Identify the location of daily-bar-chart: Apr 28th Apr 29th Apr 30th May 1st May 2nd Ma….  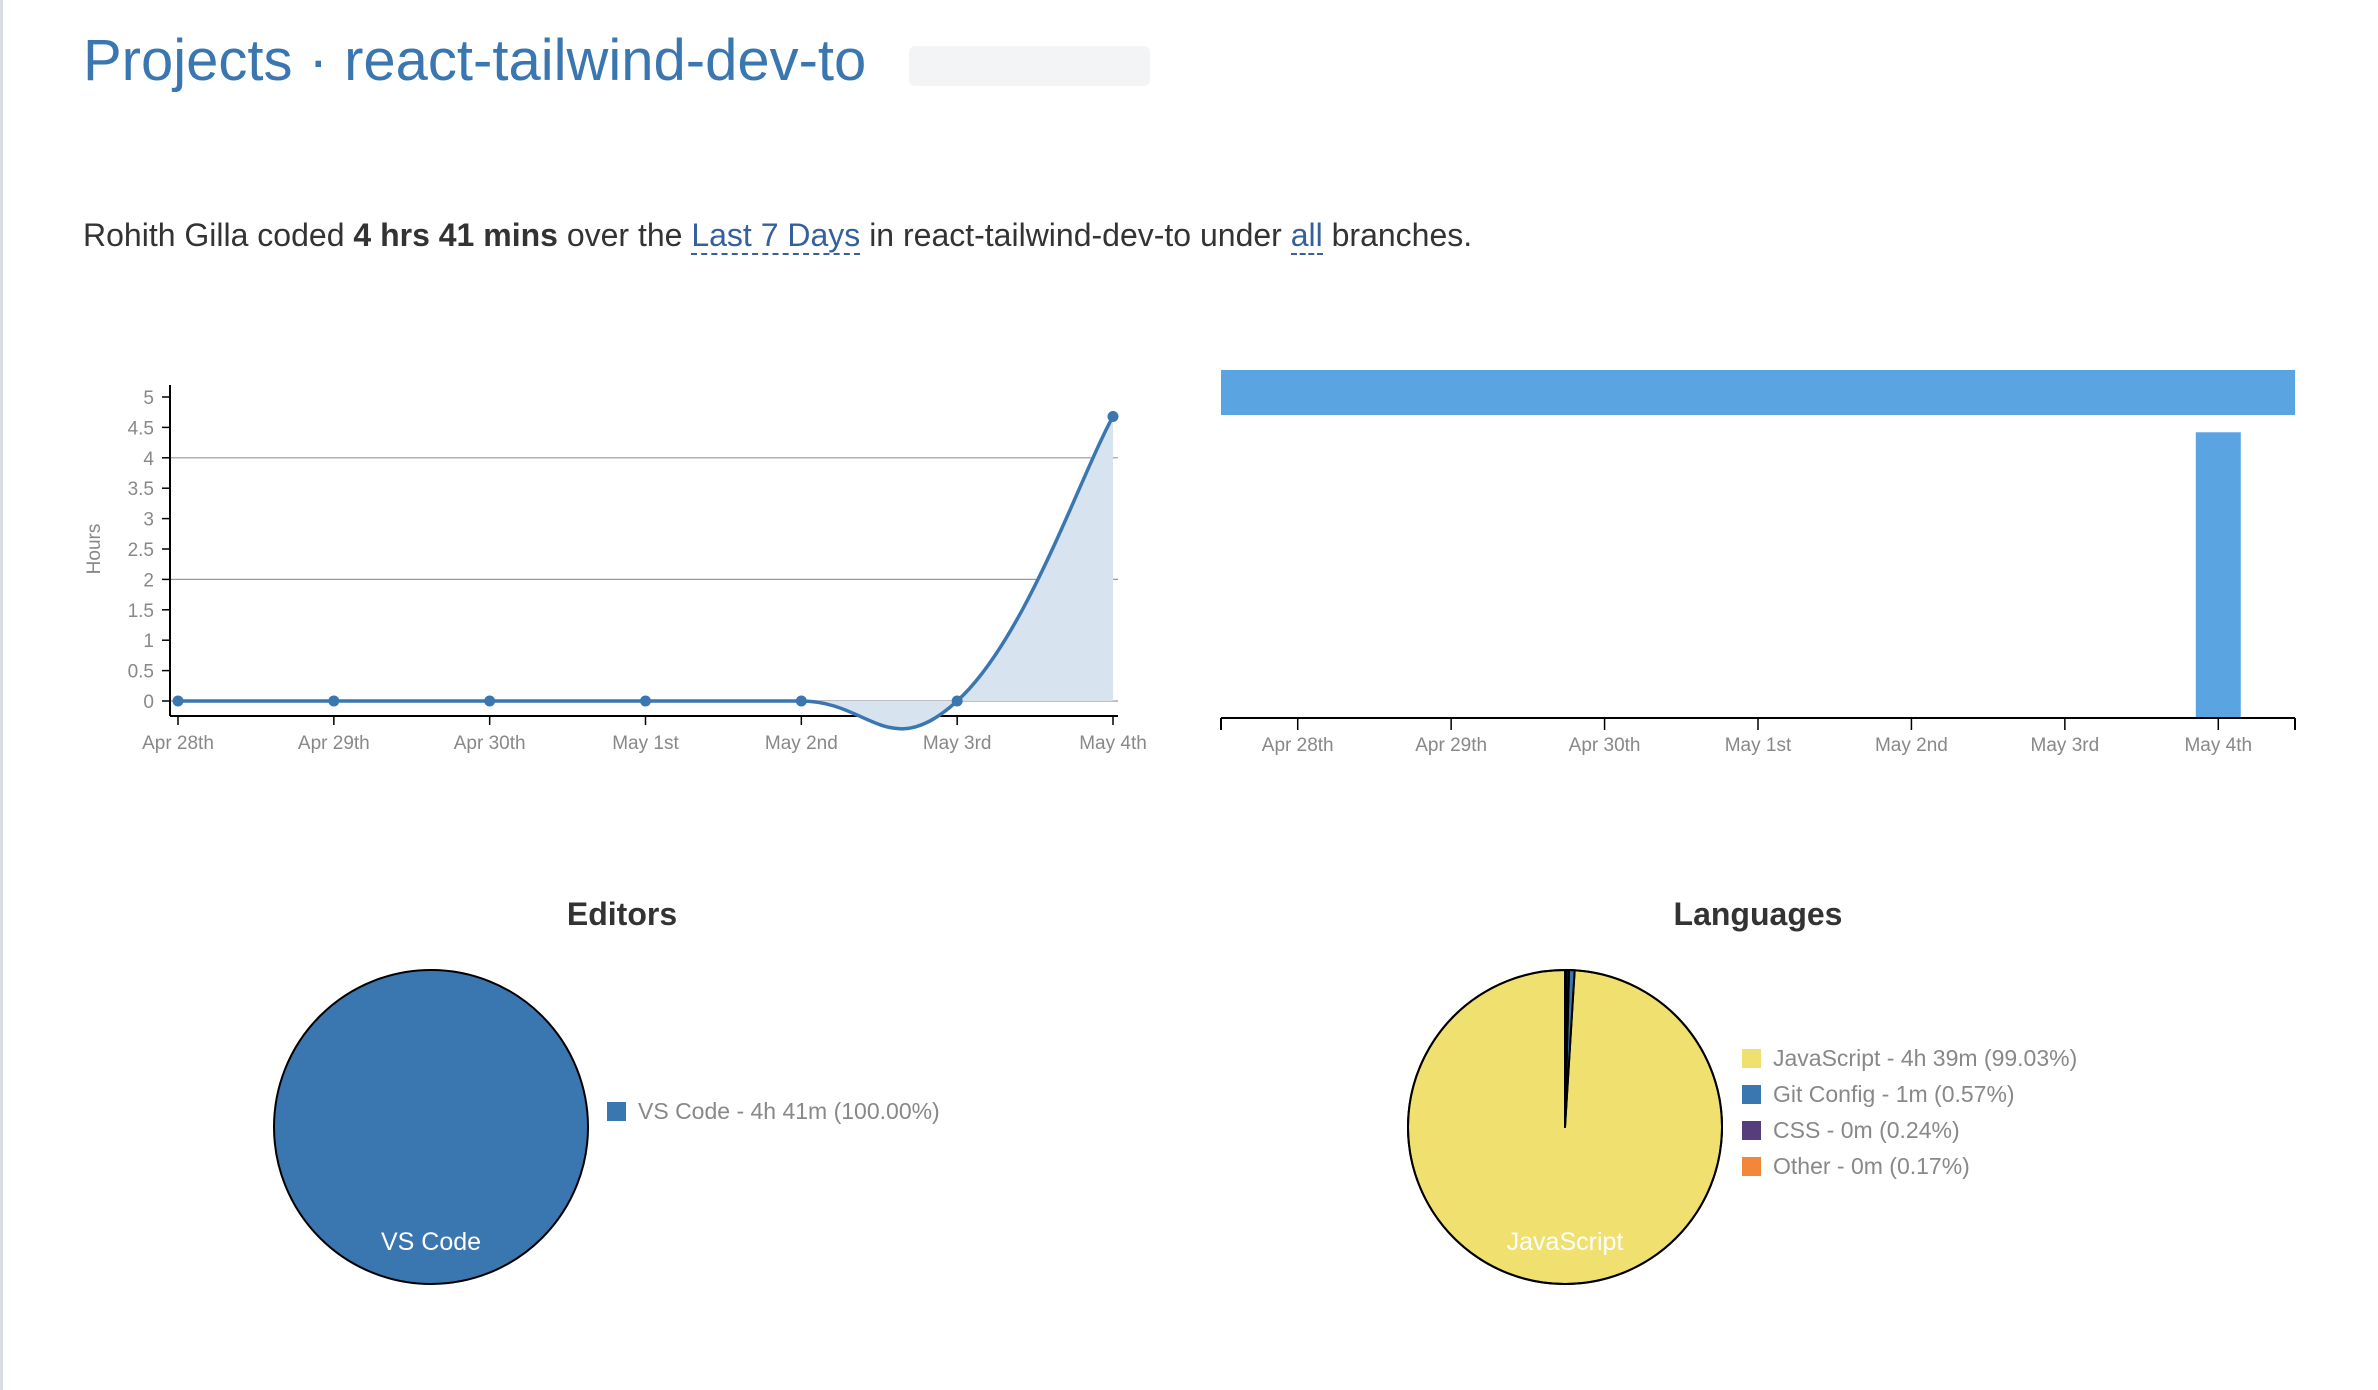
(1758, 563).